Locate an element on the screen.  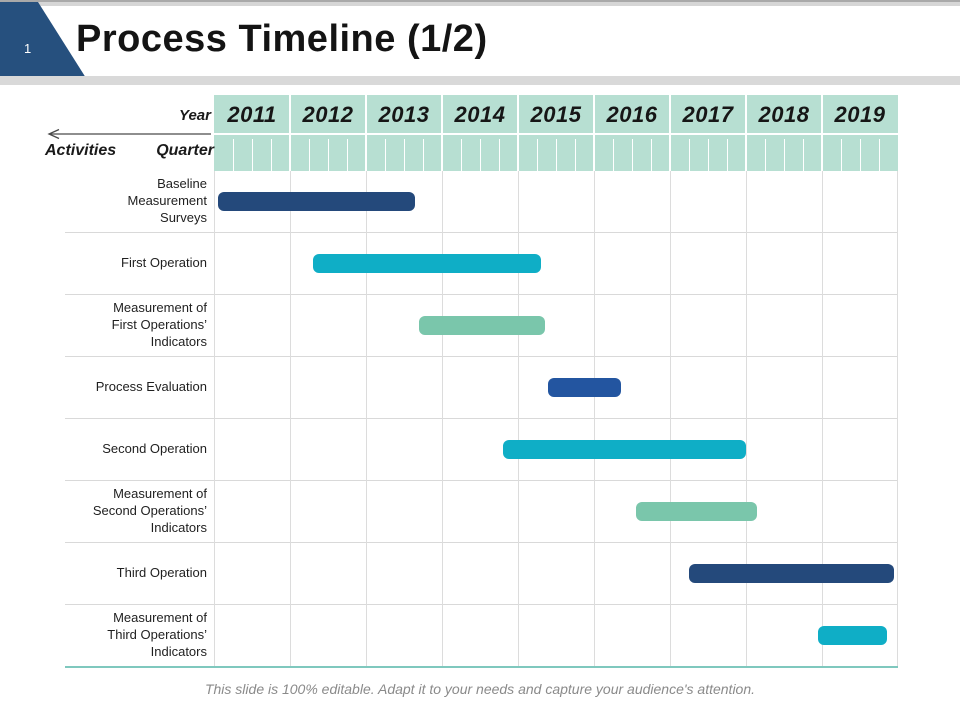
page-title: Process Timeline (1/2) is located at coordinates (282, 39).